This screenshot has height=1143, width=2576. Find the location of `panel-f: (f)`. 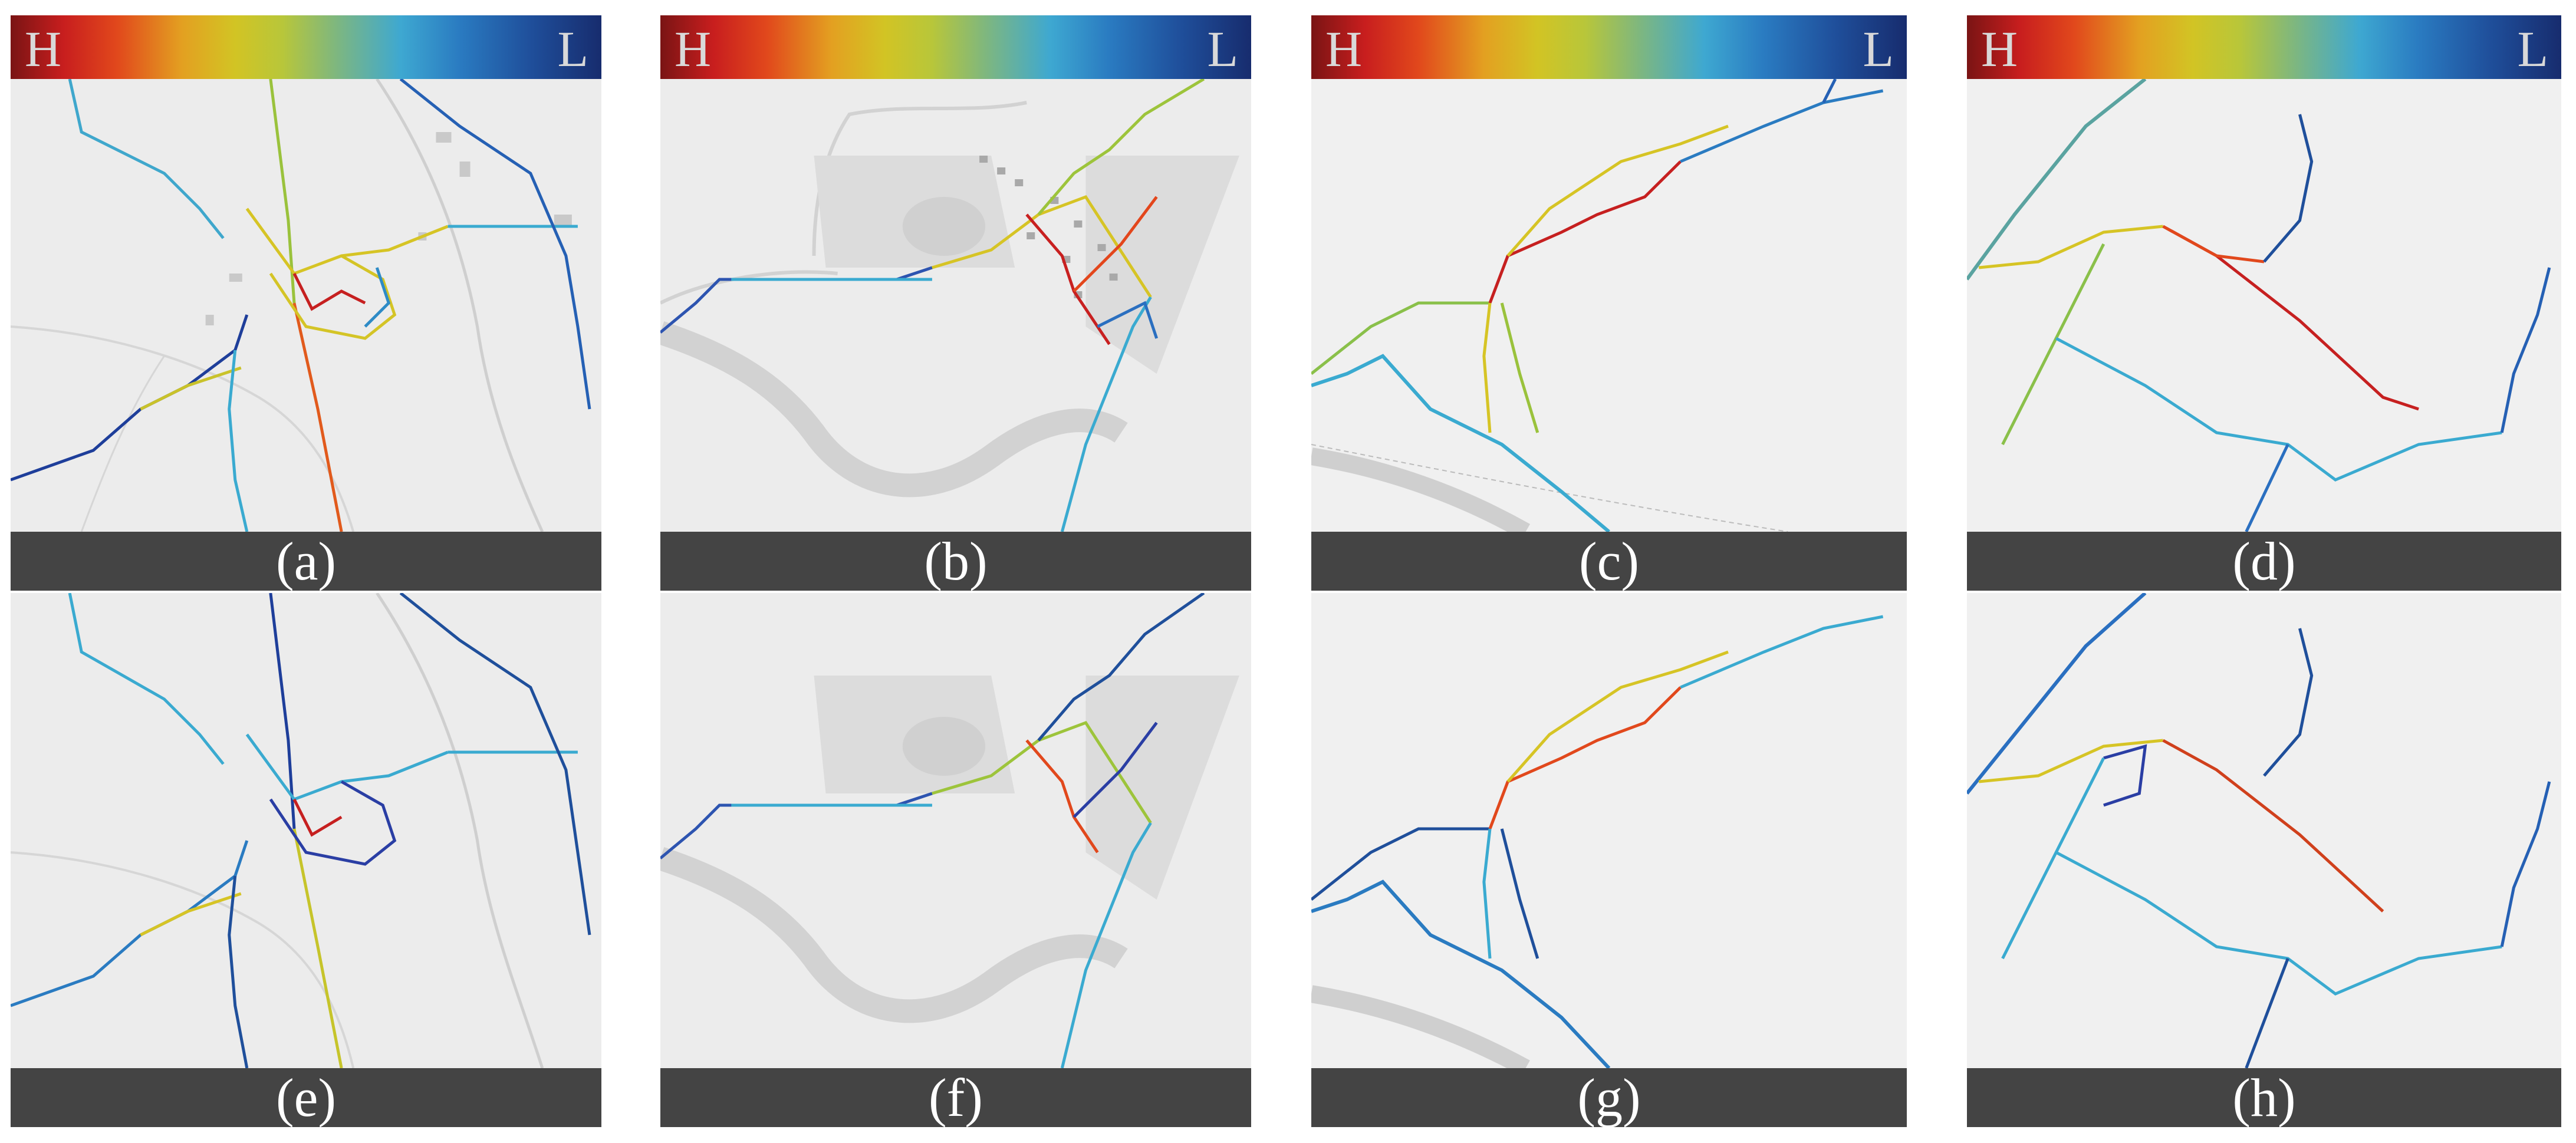

panel-f: (f) is located at coordinates (955, 860).